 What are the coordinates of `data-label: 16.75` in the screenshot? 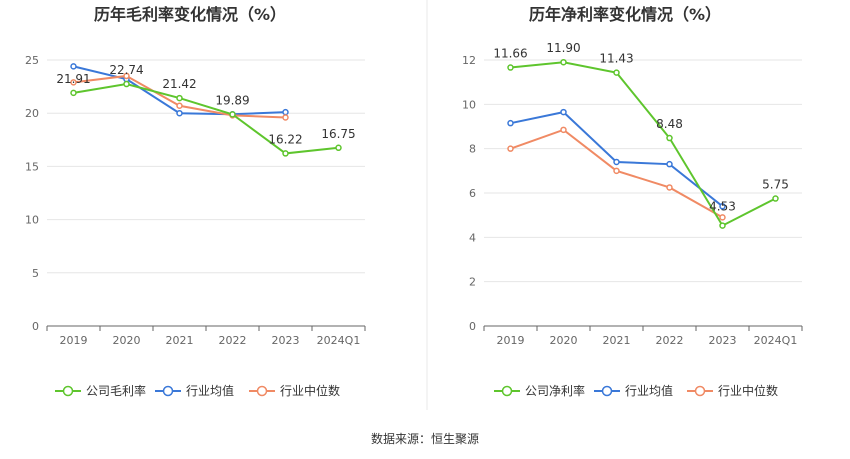 It's located at (338, 134).